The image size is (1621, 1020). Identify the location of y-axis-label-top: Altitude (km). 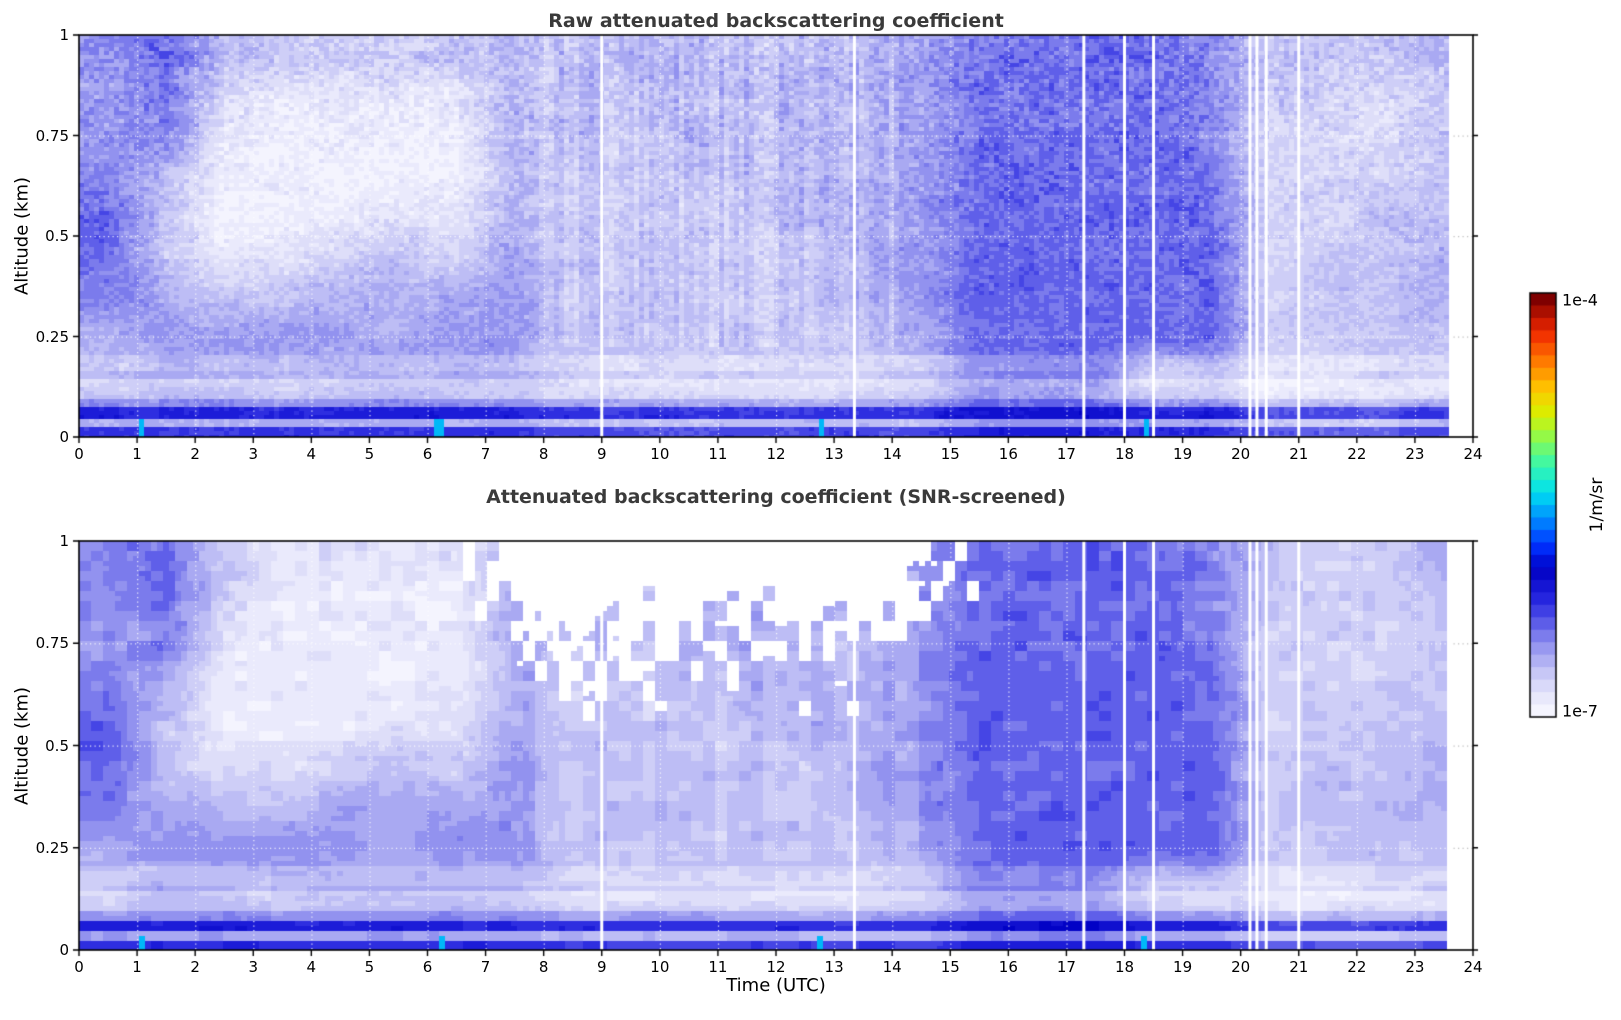
(22, 236).